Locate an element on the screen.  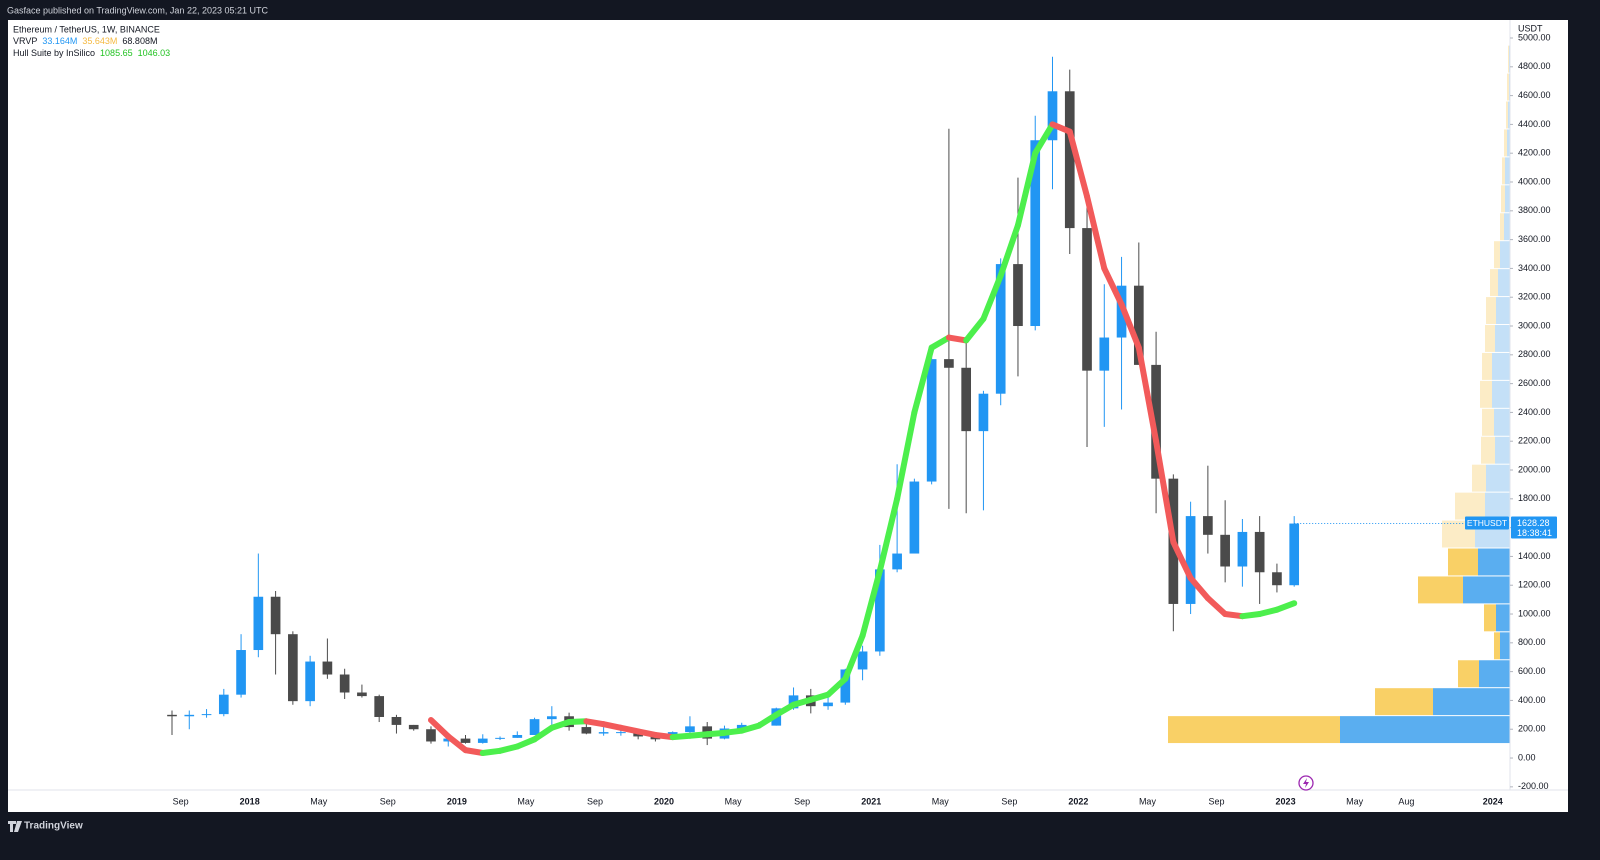
y-tick-label: 1400.00 is located at coordinates (1534, 556).